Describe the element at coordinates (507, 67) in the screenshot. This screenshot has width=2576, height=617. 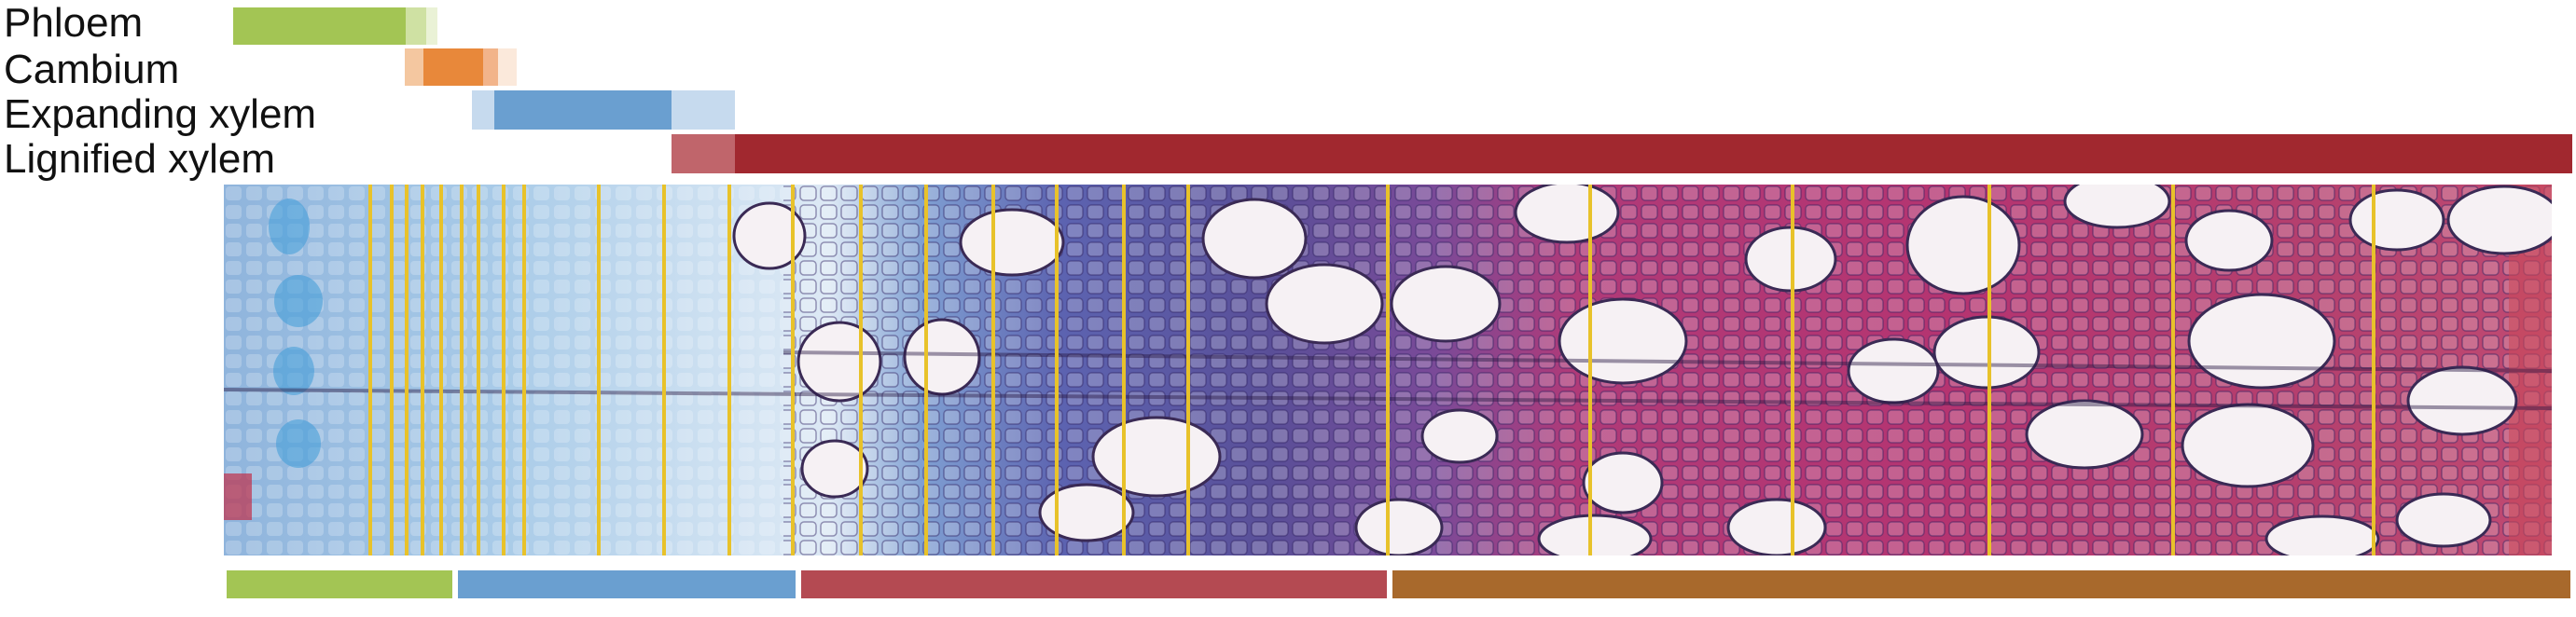
I see `cambium-bar-fade-end` at that location.